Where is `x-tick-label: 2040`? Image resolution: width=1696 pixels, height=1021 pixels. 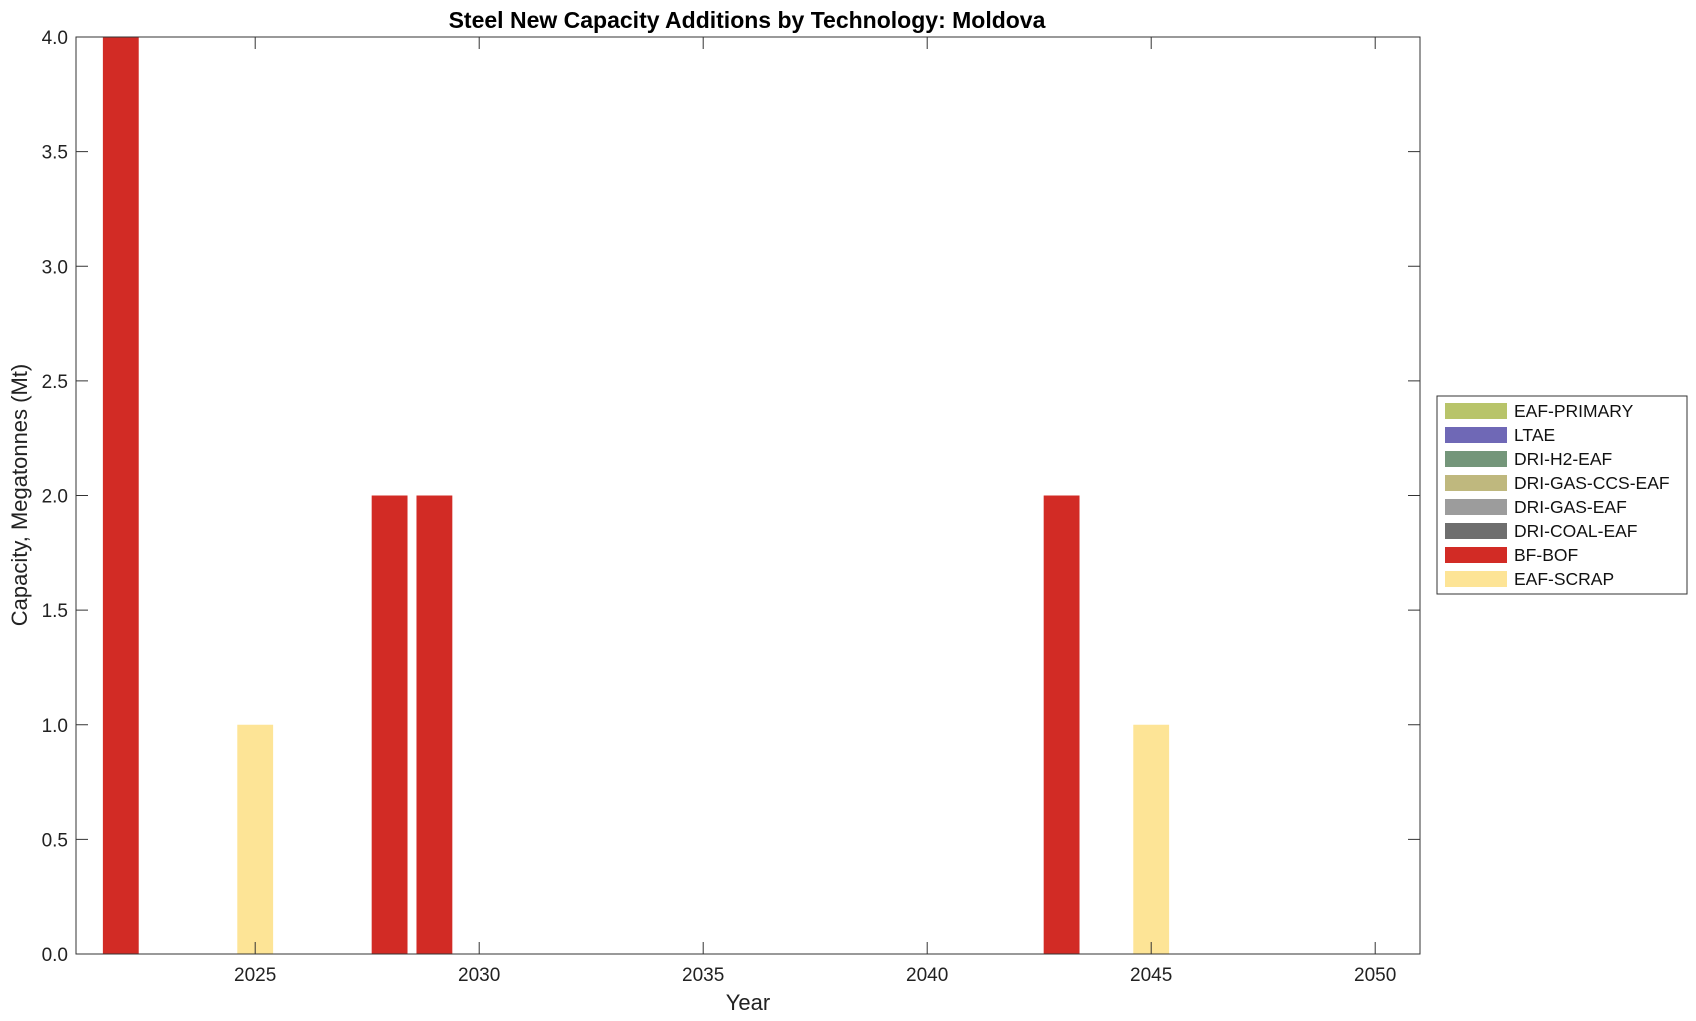 x-tick-label: 2040 is located at coordinates (927, 975).